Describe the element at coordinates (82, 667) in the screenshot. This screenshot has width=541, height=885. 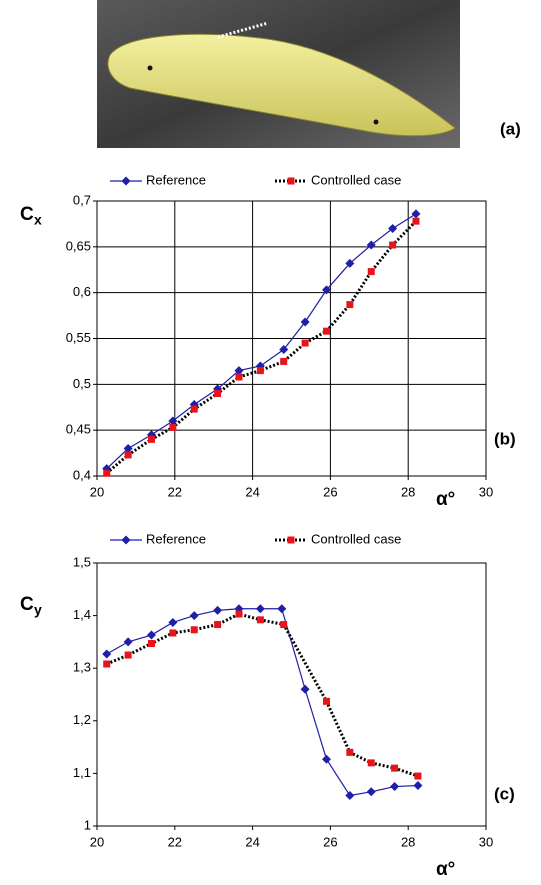
I see `y-tick-label: 1,3` at that location.